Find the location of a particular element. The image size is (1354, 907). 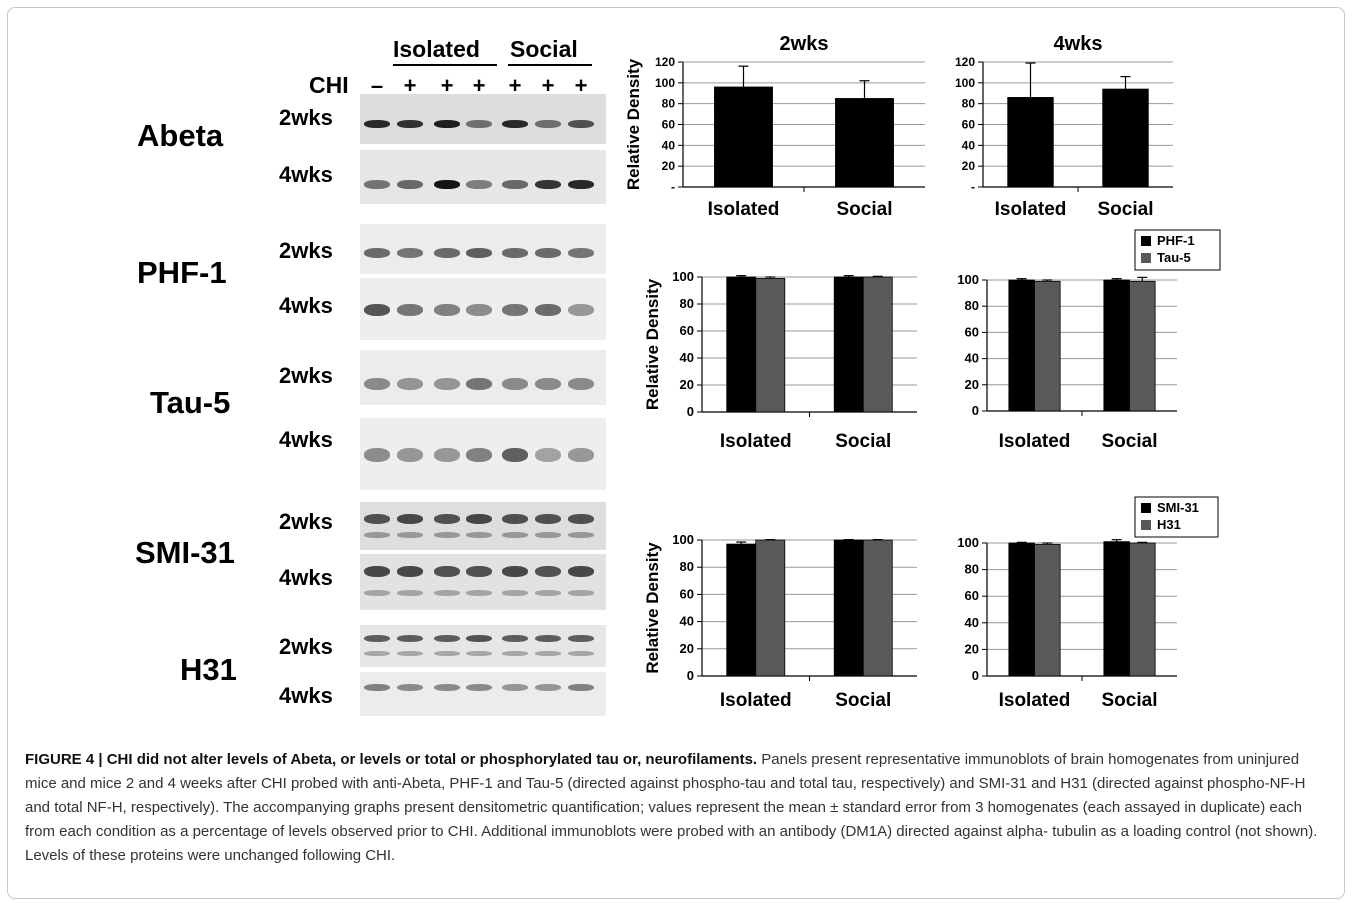

group-header-social: Social is located at coordinates (544, 49).